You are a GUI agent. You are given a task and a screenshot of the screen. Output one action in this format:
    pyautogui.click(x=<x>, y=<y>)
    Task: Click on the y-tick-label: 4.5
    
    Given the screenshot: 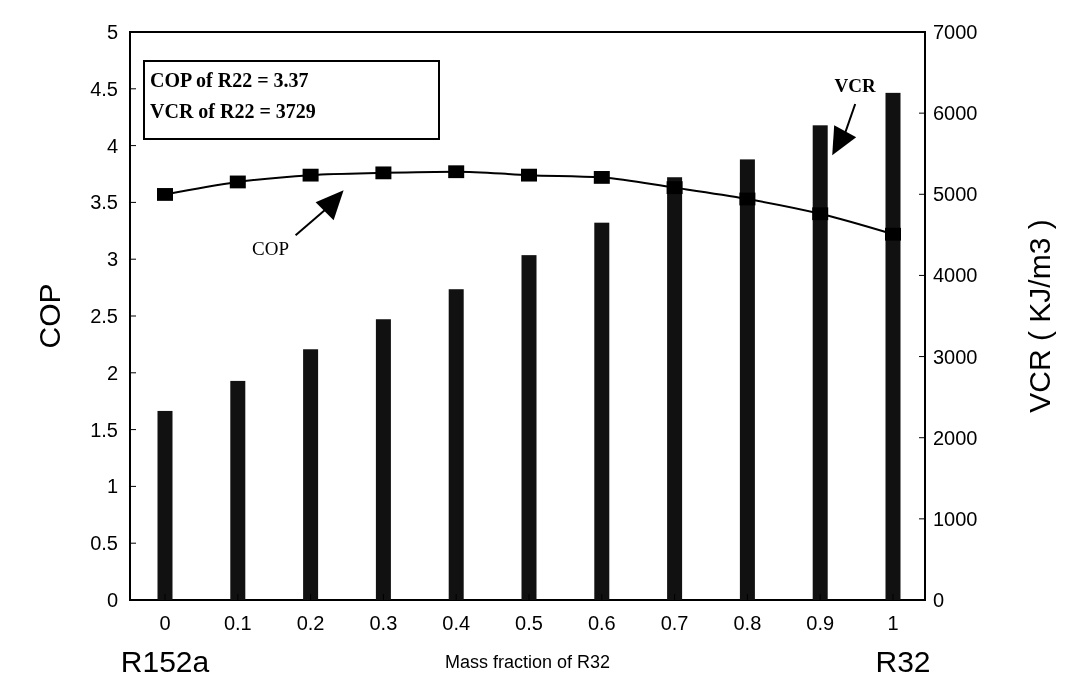 What is the action you would take?
    pyautogui.click(x=104, y=88)
    